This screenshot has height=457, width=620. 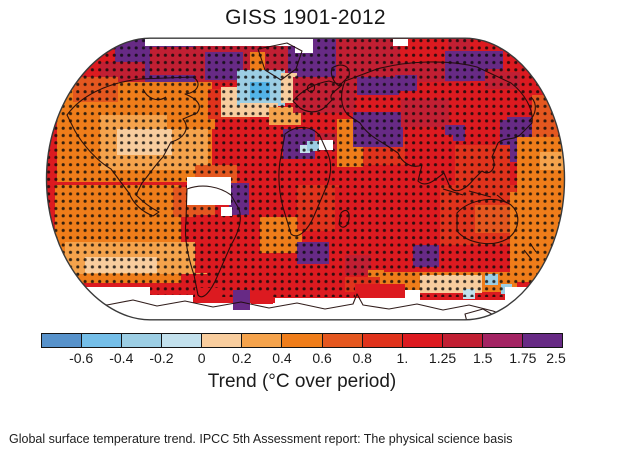 What do you see at coordinates (402, 358) in the screenshot?
I see `colorbar-tick: 1.` at bounding box center [402, 358].